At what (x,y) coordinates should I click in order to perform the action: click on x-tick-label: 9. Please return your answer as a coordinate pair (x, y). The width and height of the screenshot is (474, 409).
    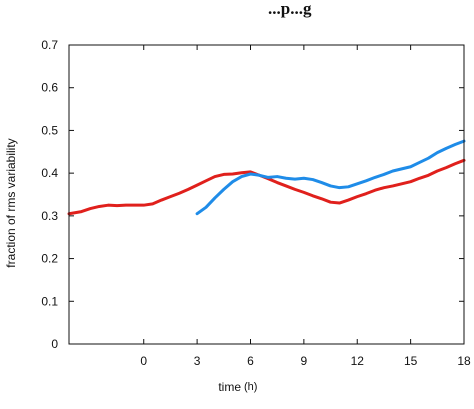
    Looking at the image, I should click on (304, 361).